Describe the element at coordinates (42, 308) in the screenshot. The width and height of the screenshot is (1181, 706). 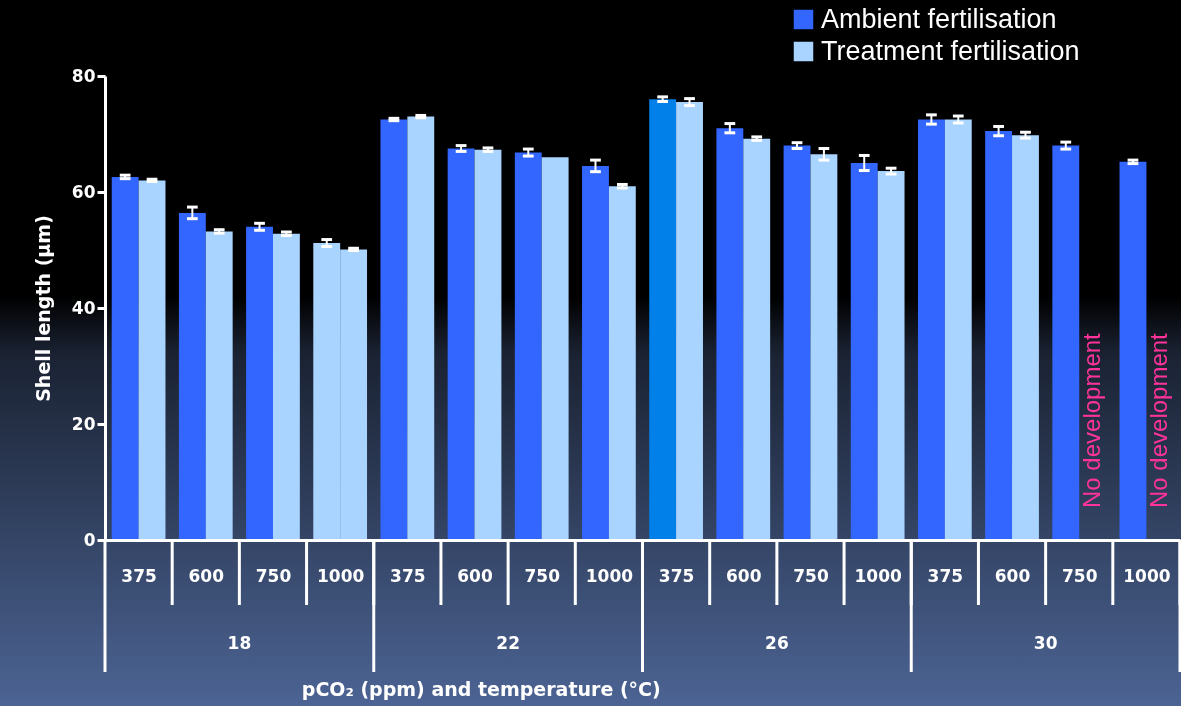
I see `y-axis-title: Shell length (µm)` at that location.